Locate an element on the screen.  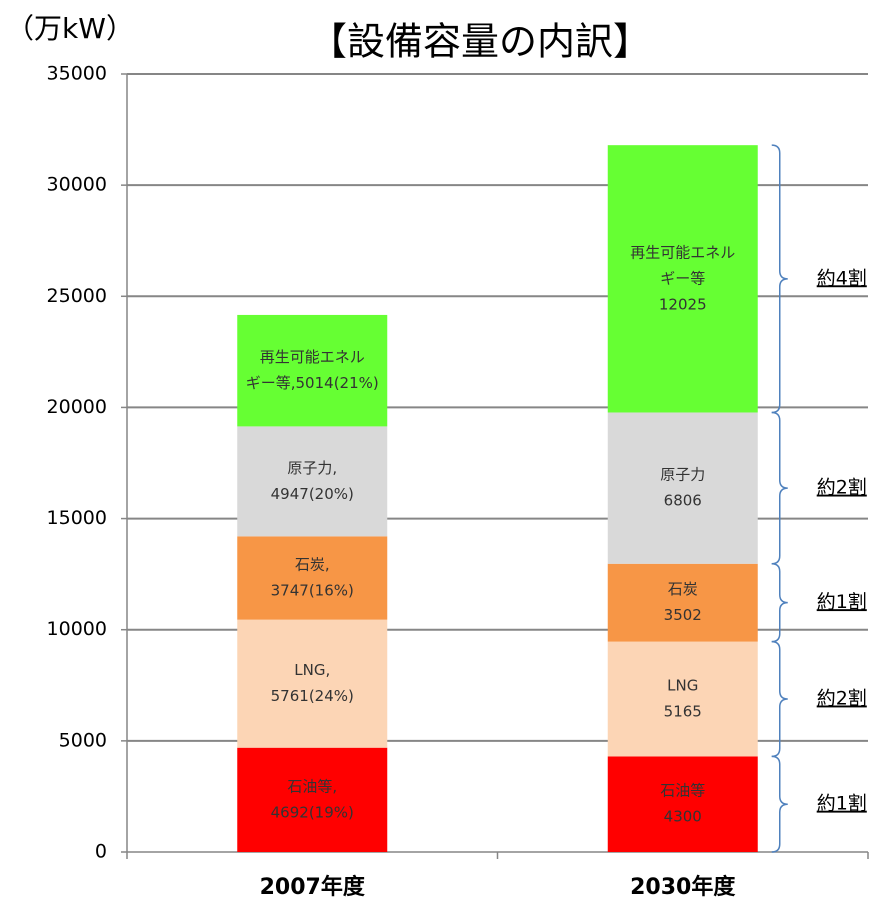
annotation: 約4割 is located at coordinates (842, 278).